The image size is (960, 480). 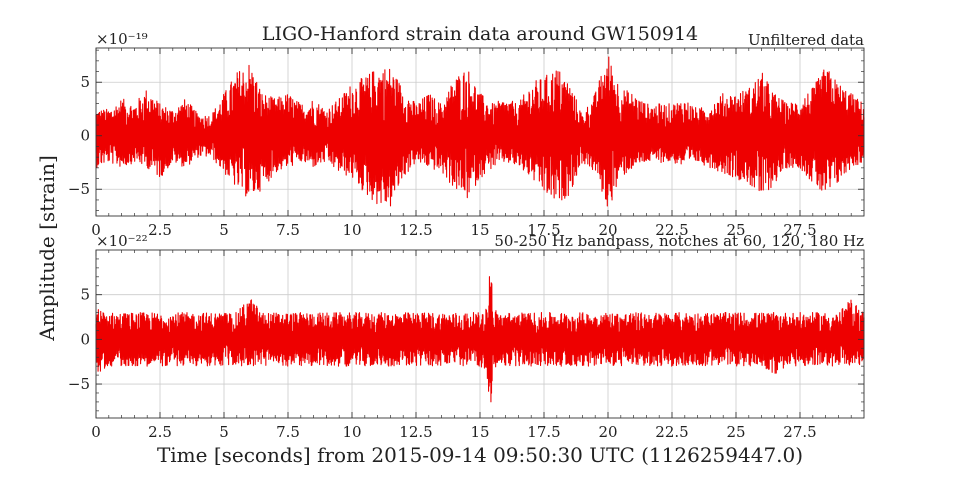 What do you see at coordinates (806, 40) in the screenshot?
I see `panel-title-unfiltered: Unfiltered data` at bounding box center [806, 40].